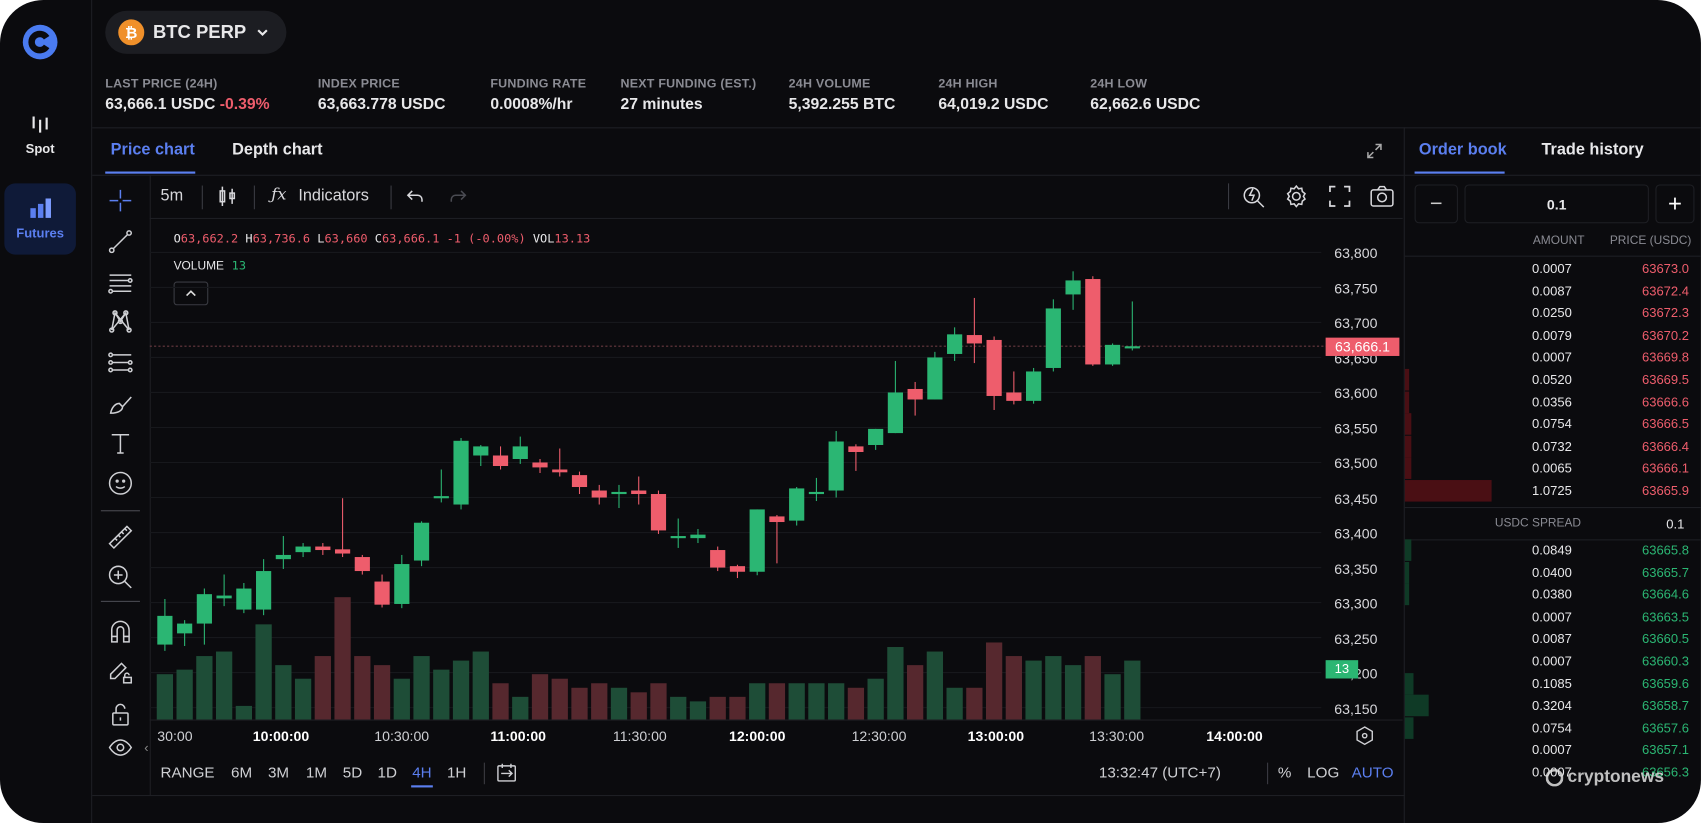  Describe the element at coordinates (416, 196) in the screenshot. I see `undo-icon` at that location.